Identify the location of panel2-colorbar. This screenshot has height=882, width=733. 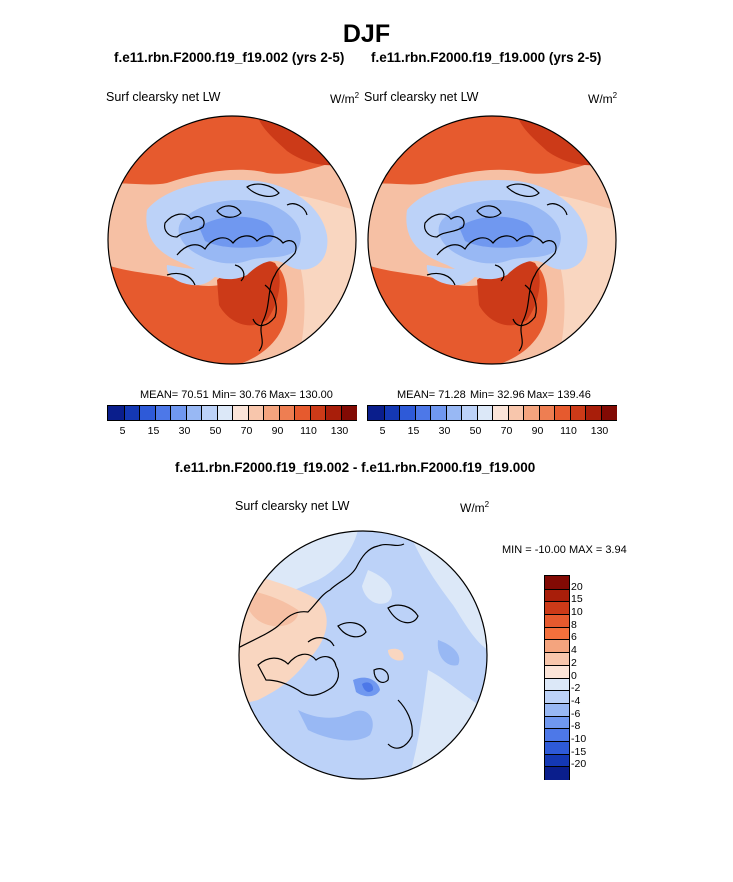
(492, 413).